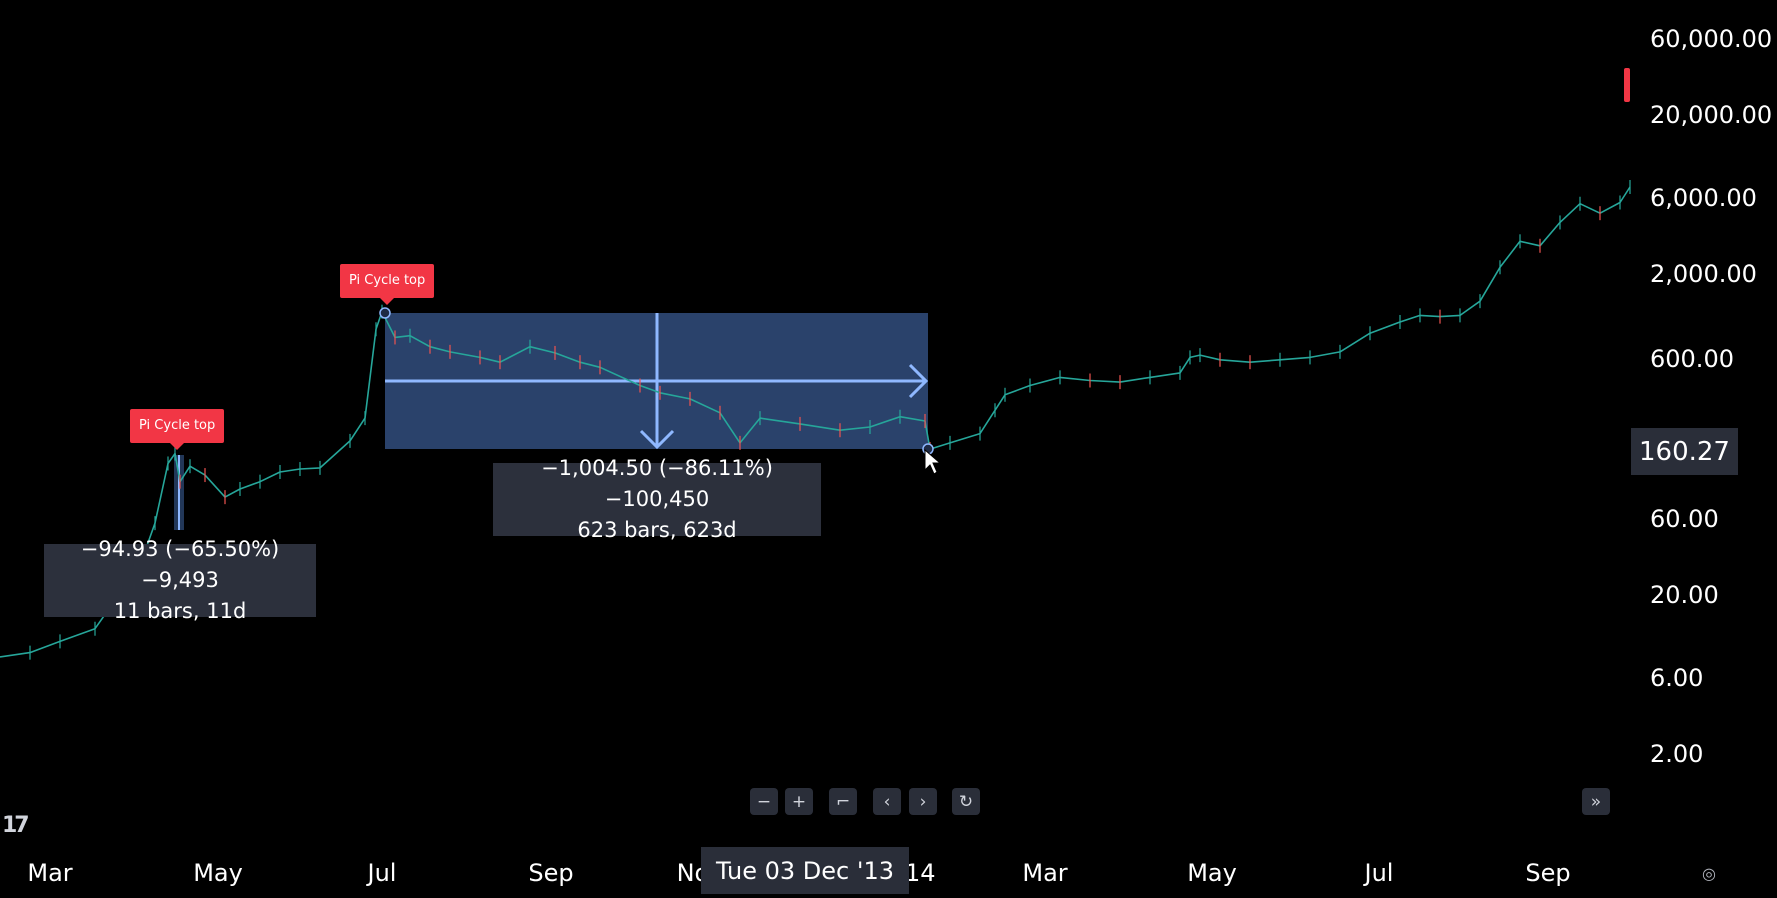 Image resolution: width=1777 pixels, height=898 pixels. What do you see at coordinates (16, 825) in the screenshot?
I see `tradingview-logo: 17` at bounding box center [16, 825].